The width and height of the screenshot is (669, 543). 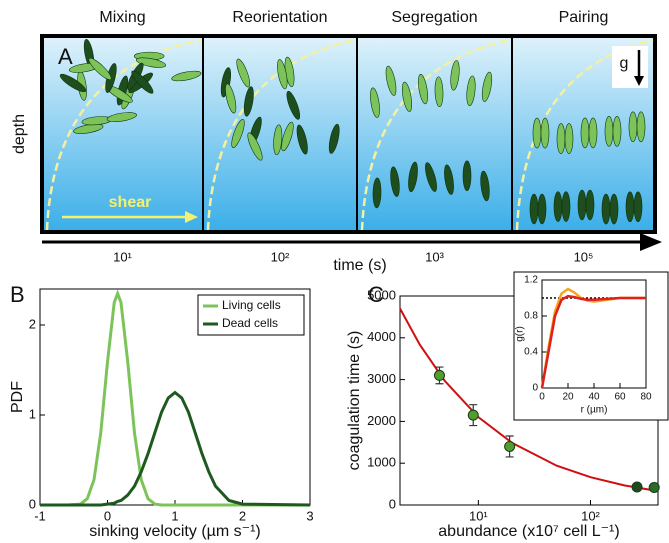 I want to click on x-axis-label: r (µm), so click(x=594, y=410).